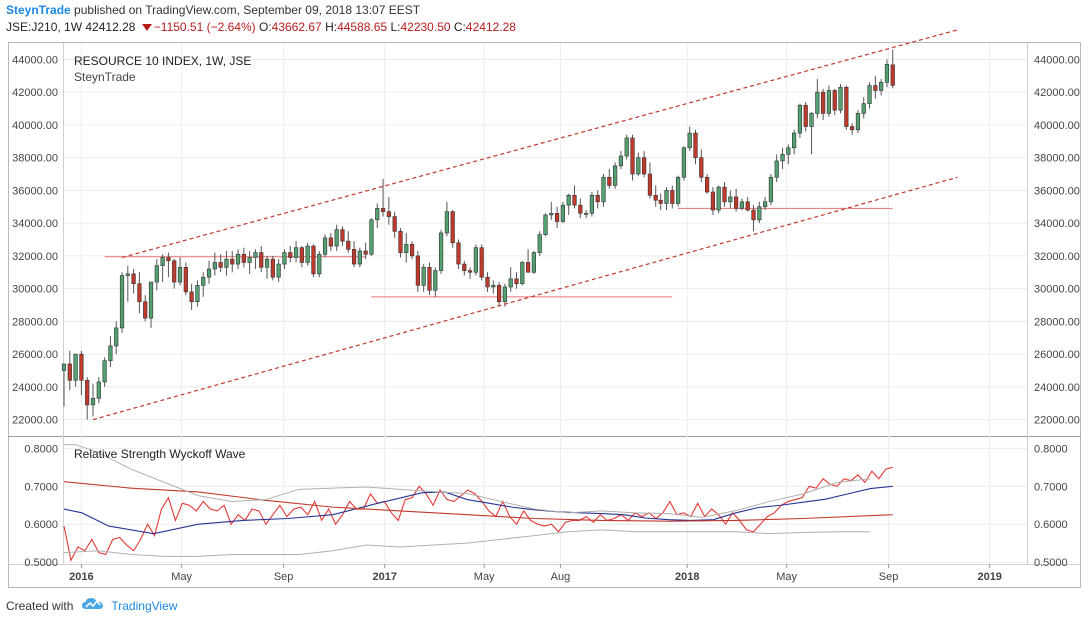 This screenshot has width=1089, height=623. Describe the element at coordinates (35, 93) in the screenshot. I see `price-tick-label-left: 42000.00` at that location.